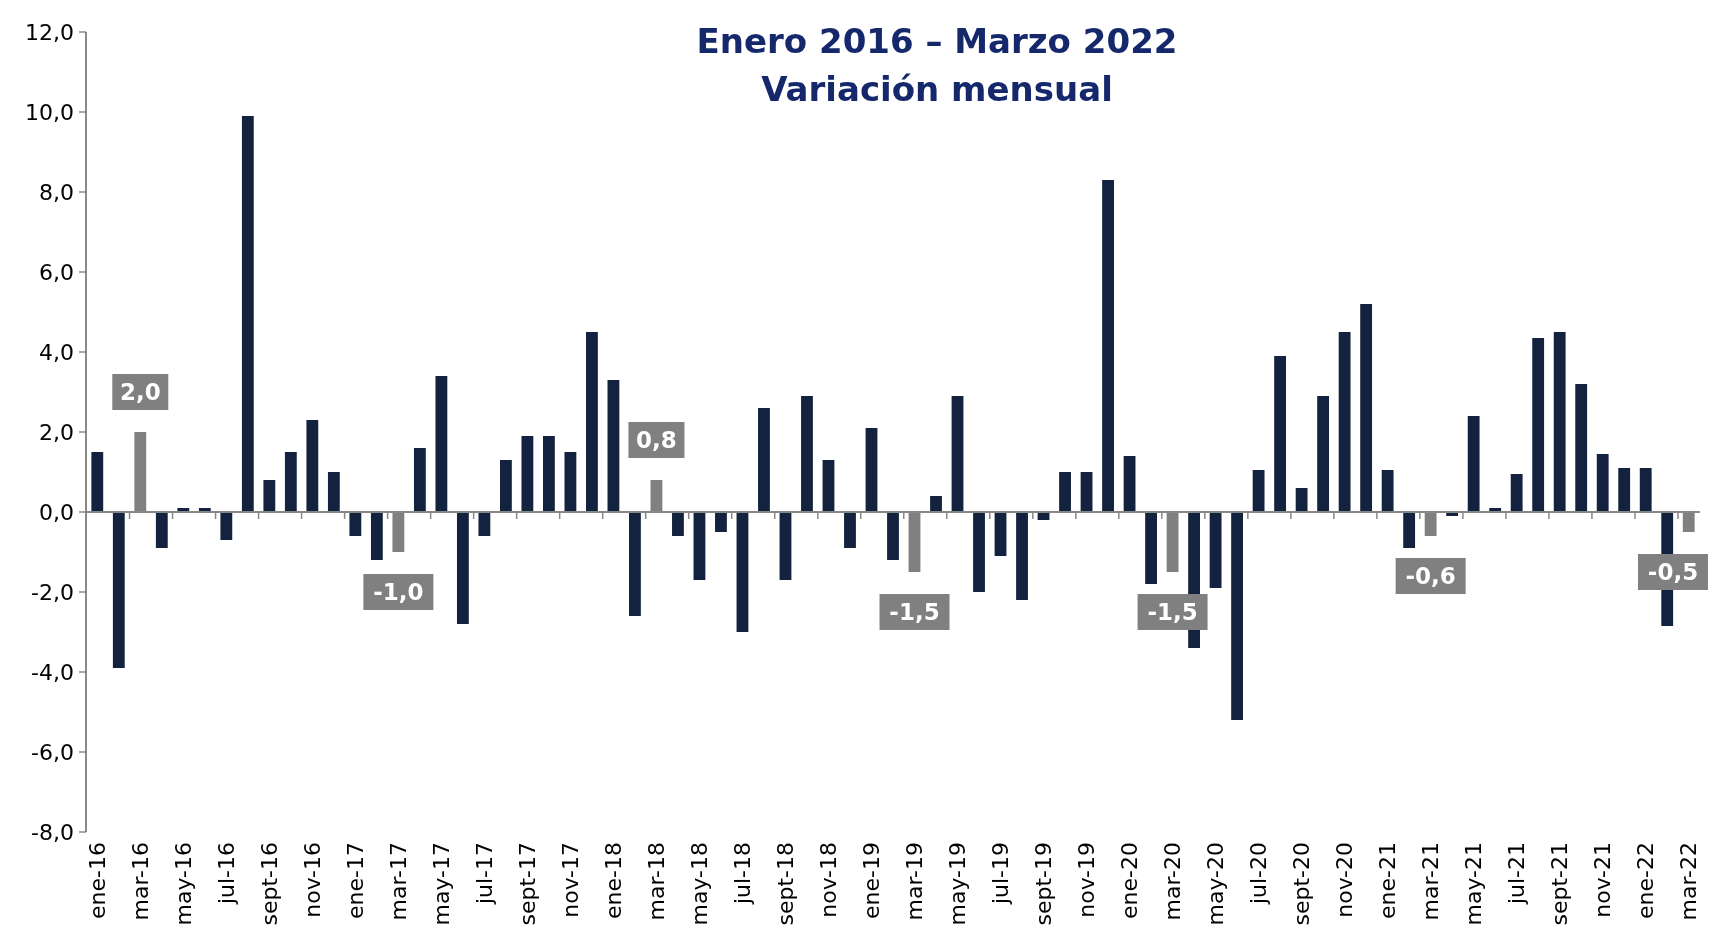 Image resolution: width=1722 pixels, height=940 pixels. I want to click on x-tick-label: may-20, so click(1216, 884).